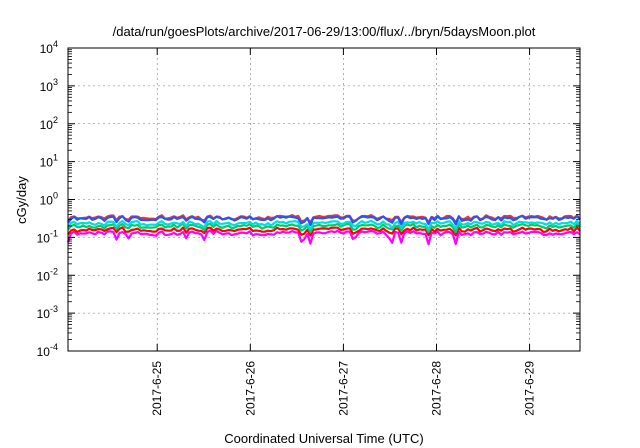  Describe the element at coordinates (47, 350) in the screenshot. I see `y-tick-label: 10⁻⁴` at that location.